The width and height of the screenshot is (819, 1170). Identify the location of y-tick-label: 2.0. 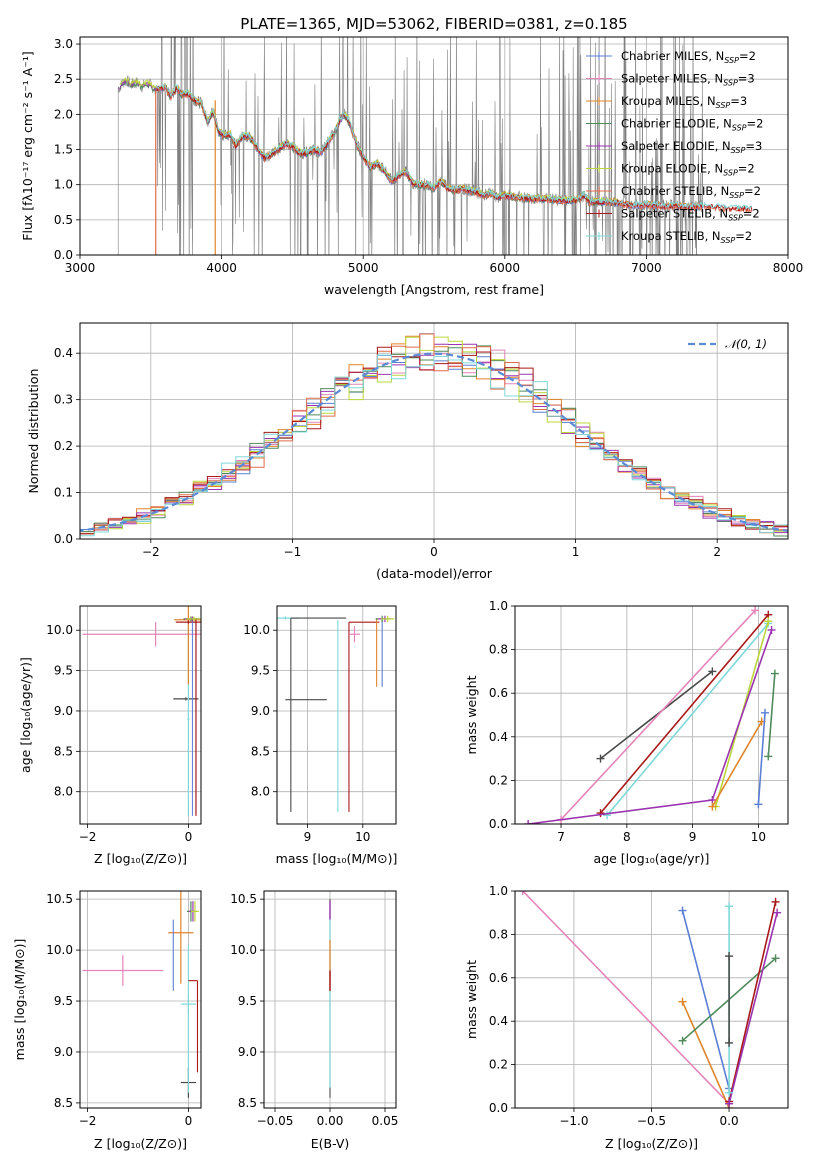
(63, 114).